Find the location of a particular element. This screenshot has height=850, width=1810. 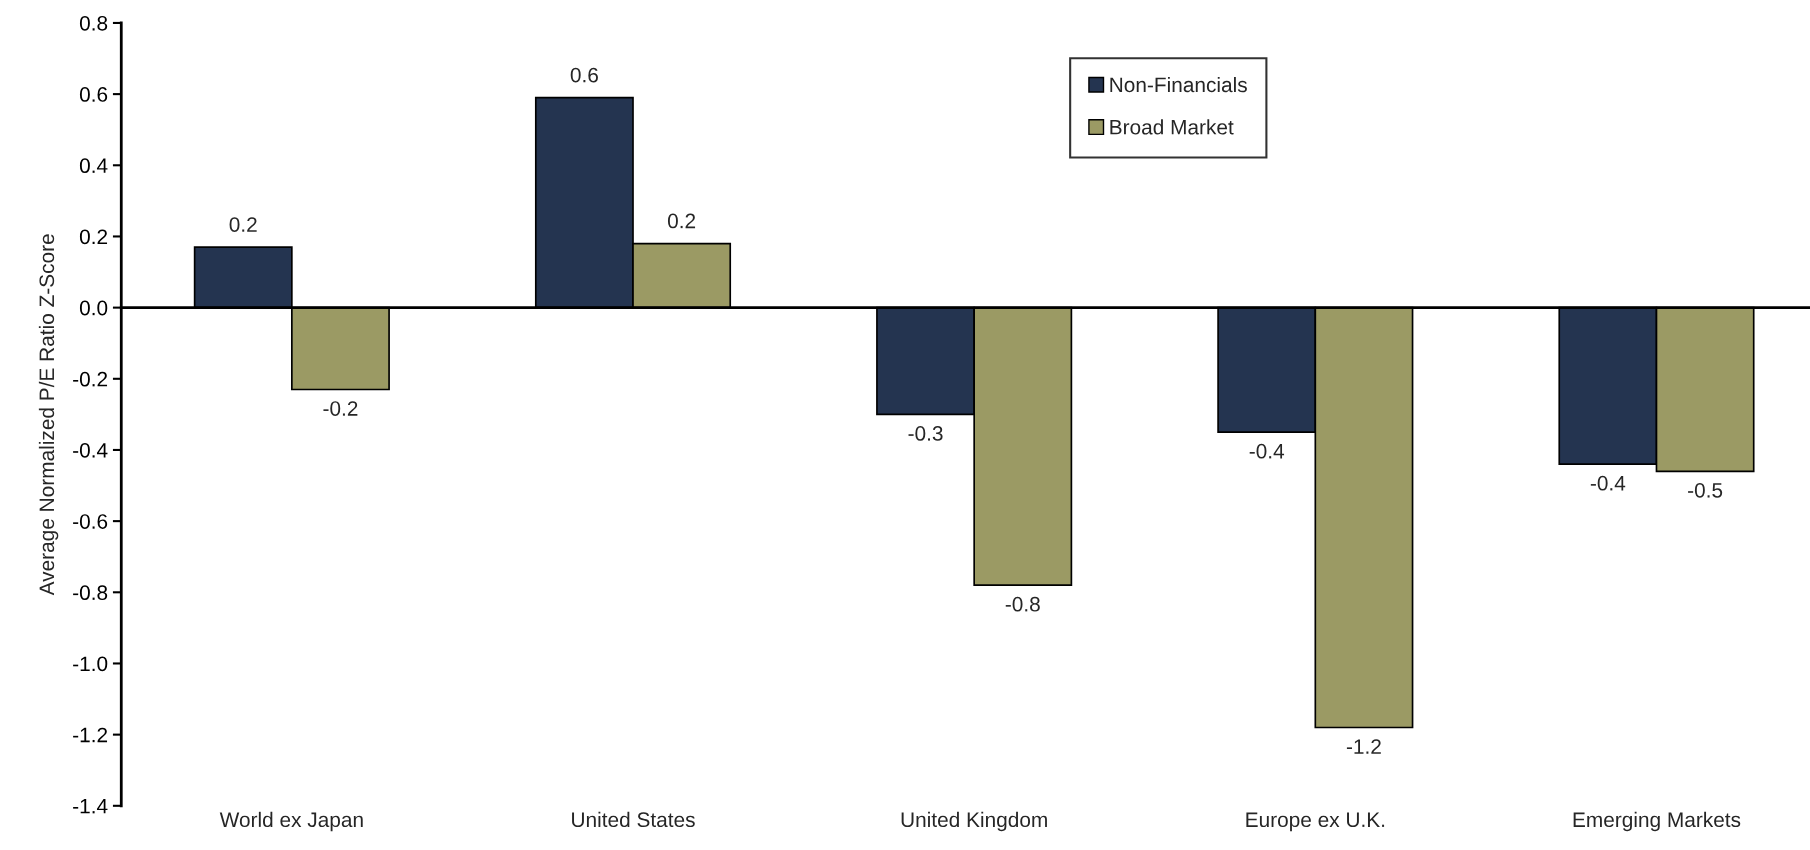

x-tick-label: World ex Japan is located at coordinates (291, 821).